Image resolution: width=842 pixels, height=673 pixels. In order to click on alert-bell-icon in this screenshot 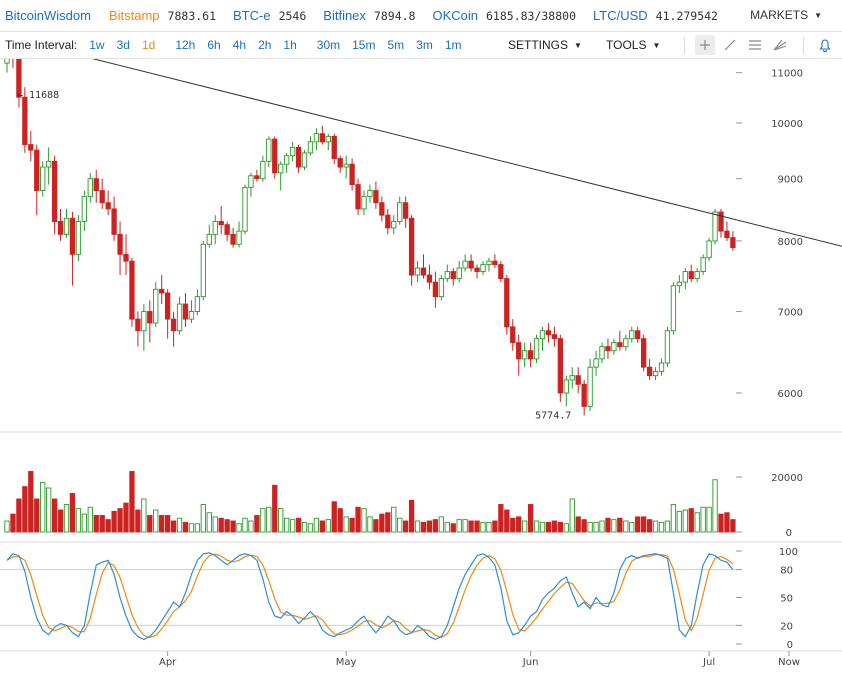, I will do `click(825, 45)`.